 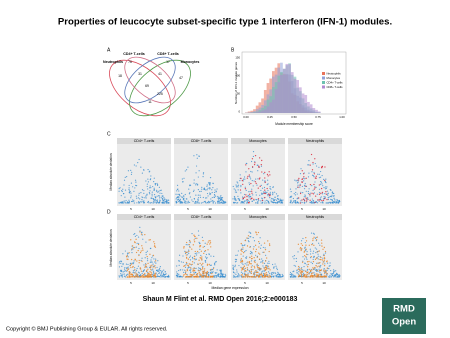 I want to click on scatter-points, so click(x=201, y=254).